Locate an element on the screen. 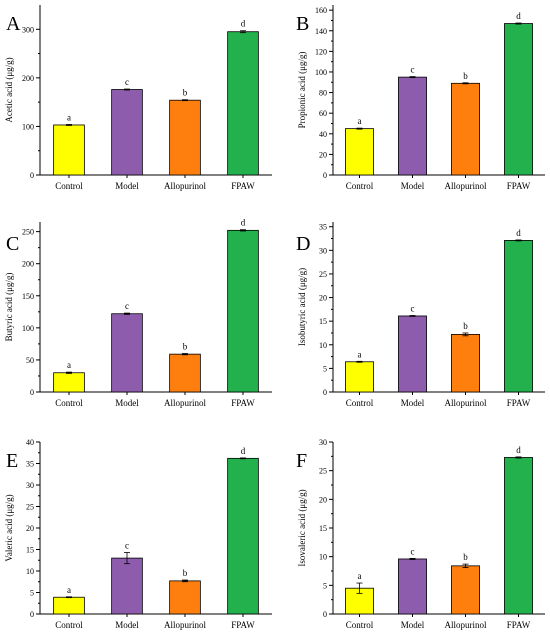  panel-label: F is located at coordinates (301, 461).